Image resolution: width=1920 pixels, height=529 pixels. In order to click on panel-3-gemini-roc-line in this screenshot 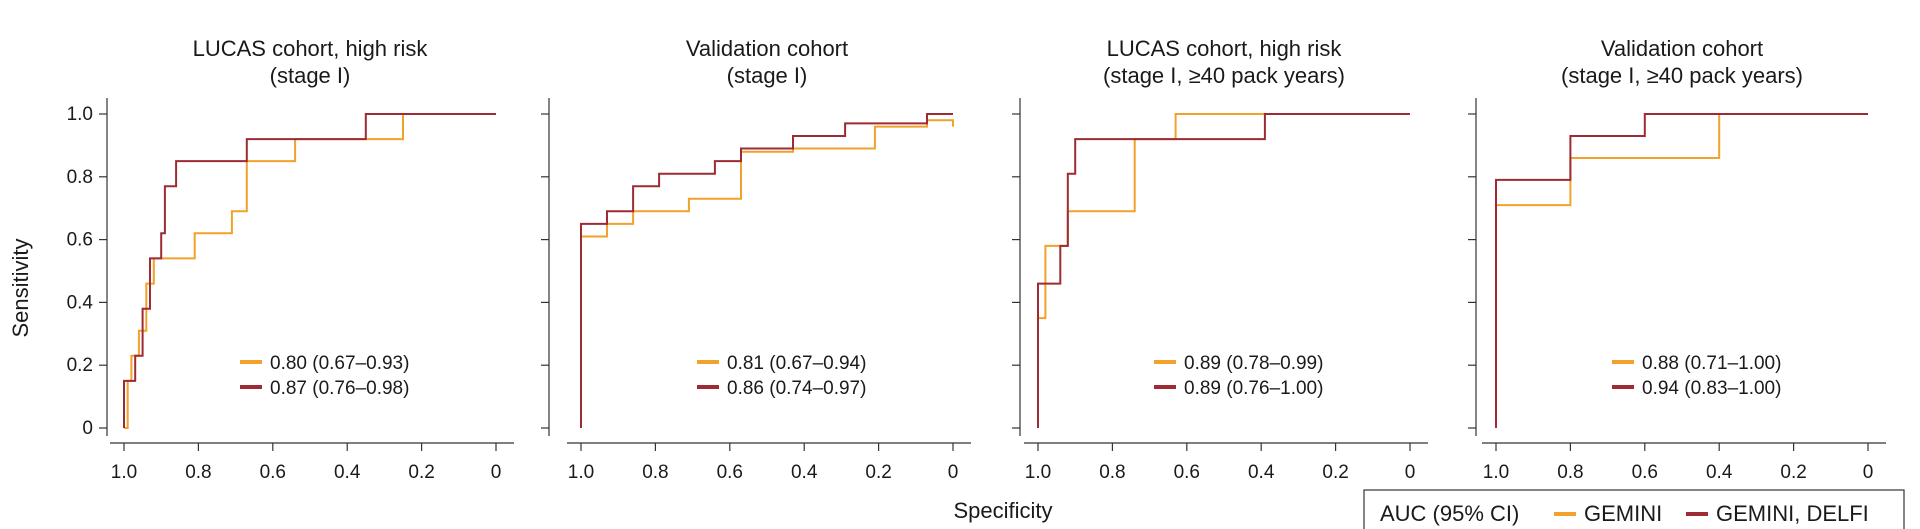, I will do `click(1224, 216)`.